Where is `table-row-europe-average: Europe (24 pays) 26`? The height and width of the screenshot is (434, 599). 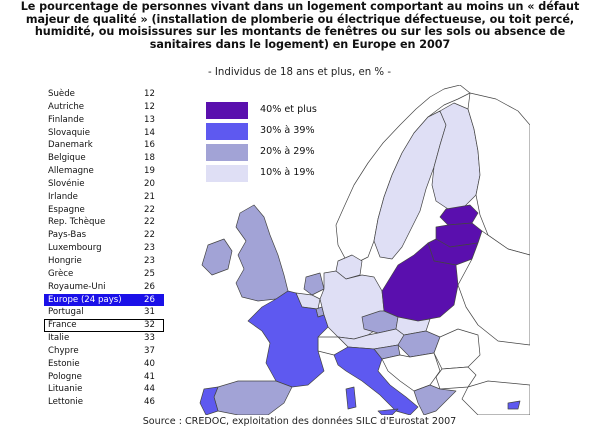
table-row-europe-average: Europe (24 pays) 26 is located at coordinates (104, 300).